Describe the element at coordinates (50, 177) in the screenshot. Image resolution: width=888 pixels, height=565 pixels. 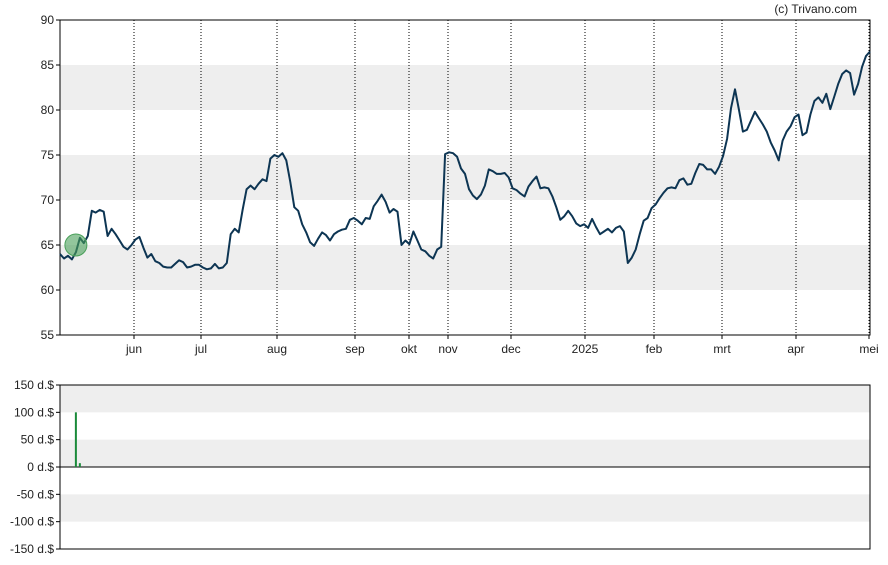
I see `price-y-axis: 55 60 65 70 75 80 85 90` at that location.